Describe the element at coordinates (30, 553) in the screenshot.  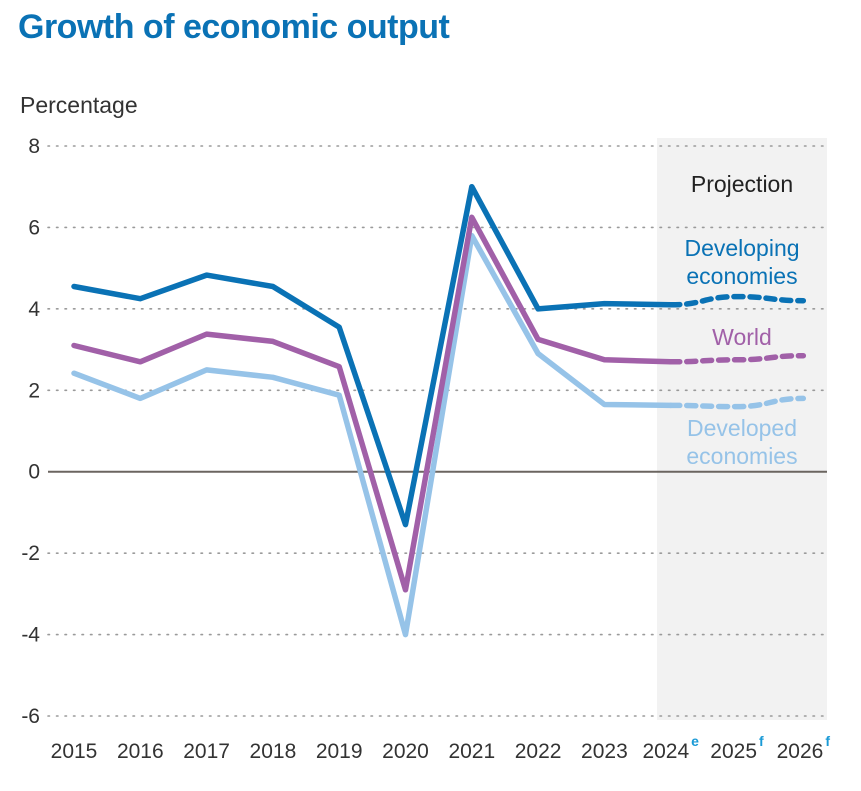
I see `y-tick-label: -2` at that location.